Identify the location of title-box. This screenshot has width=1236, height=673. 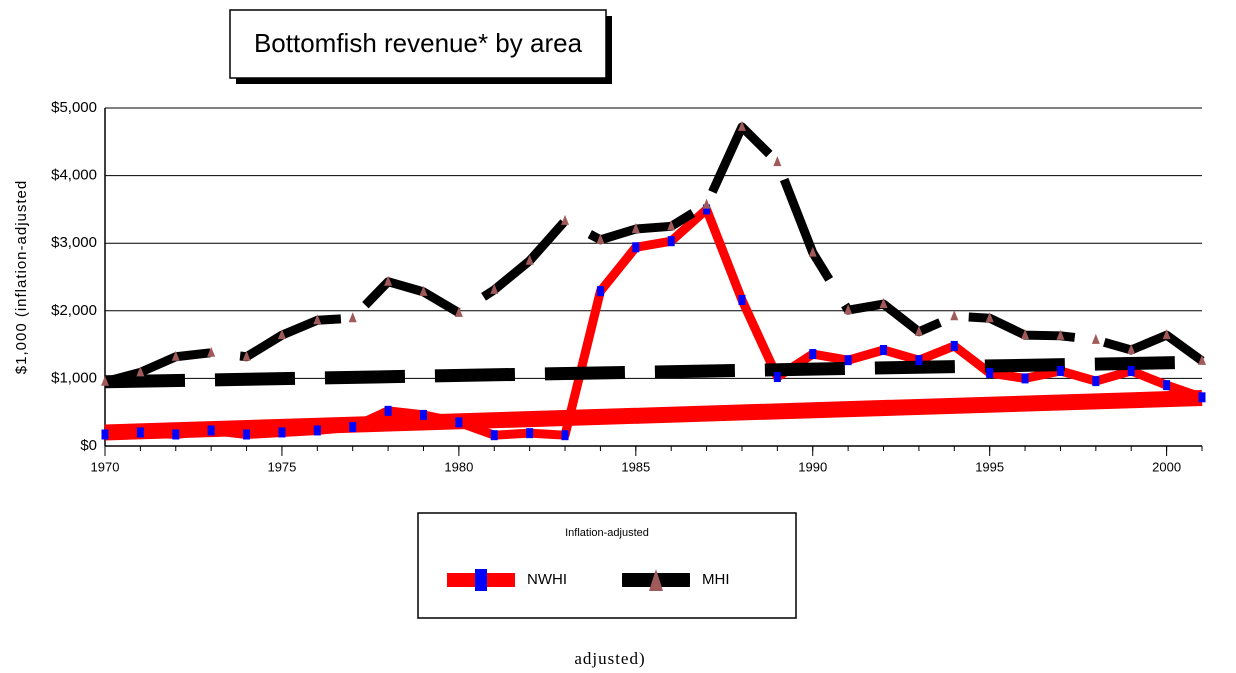
(418, 44).